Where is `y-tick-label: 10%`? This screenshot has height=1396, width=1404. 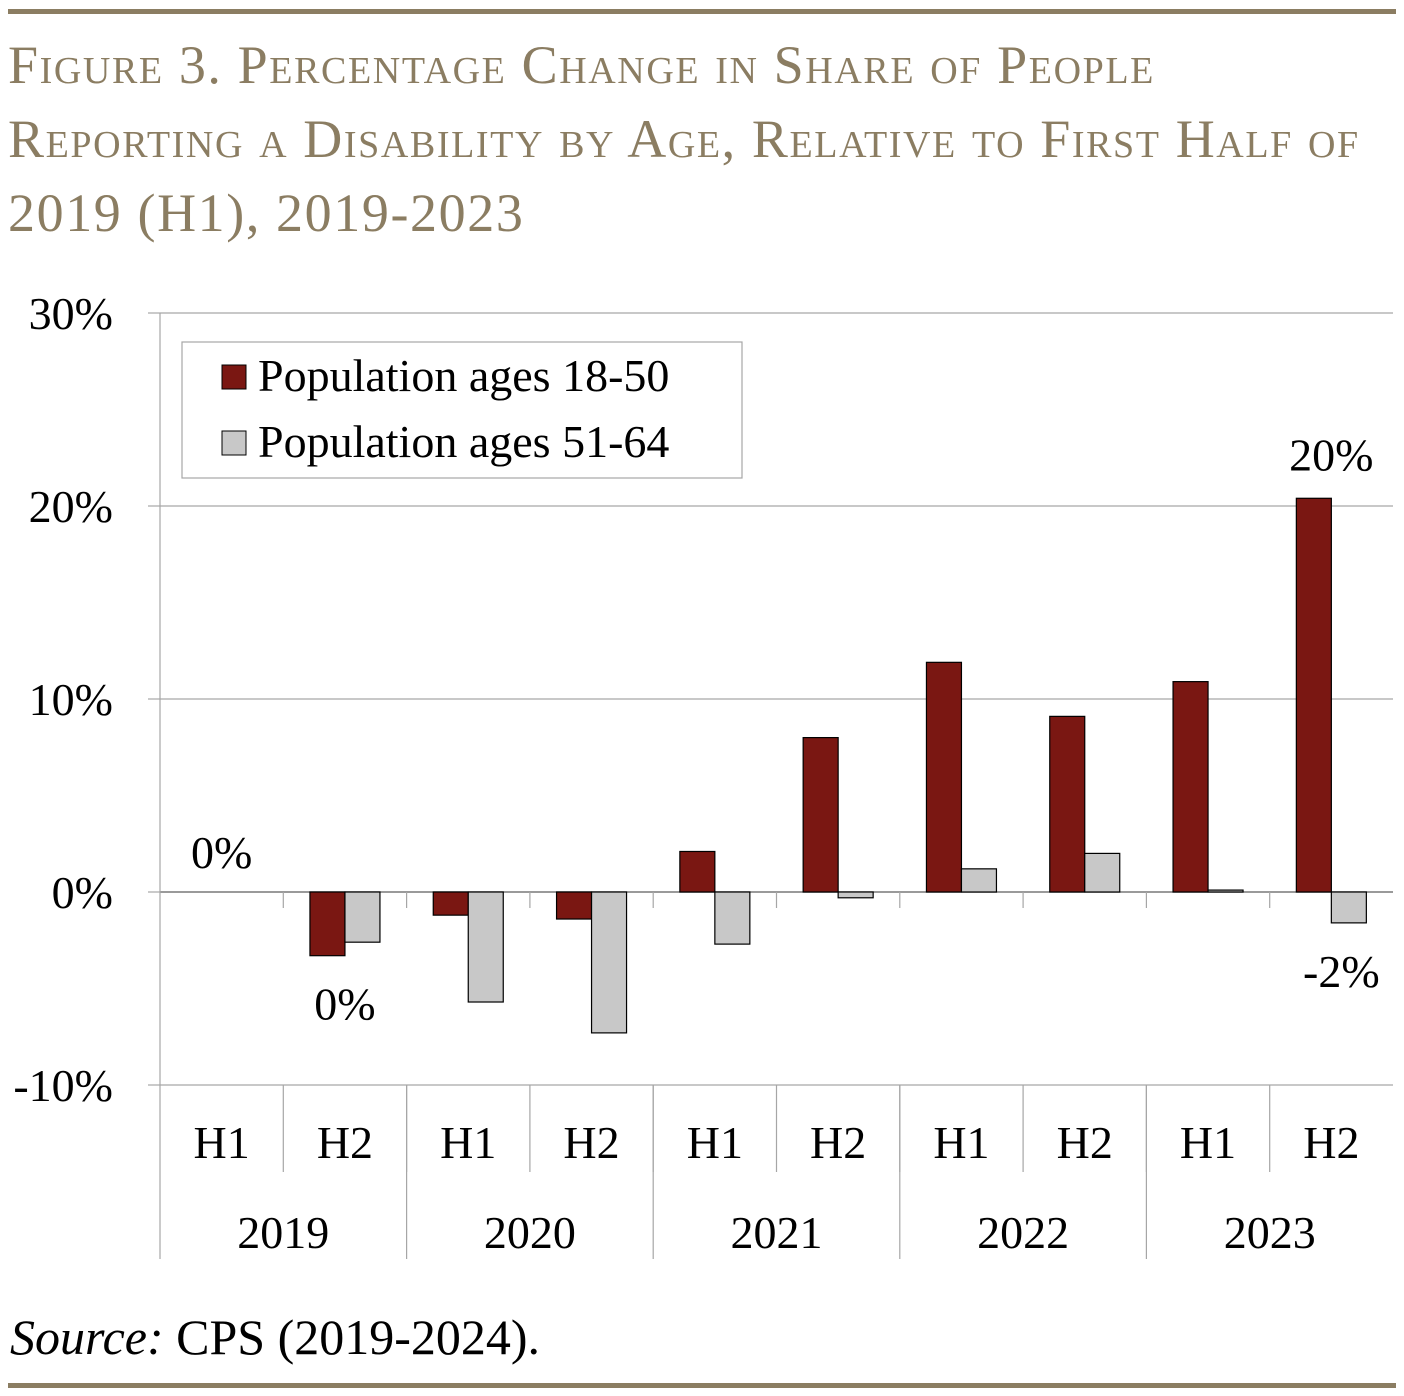 y-tick-label: 10% is located at coordinates (71, 699).